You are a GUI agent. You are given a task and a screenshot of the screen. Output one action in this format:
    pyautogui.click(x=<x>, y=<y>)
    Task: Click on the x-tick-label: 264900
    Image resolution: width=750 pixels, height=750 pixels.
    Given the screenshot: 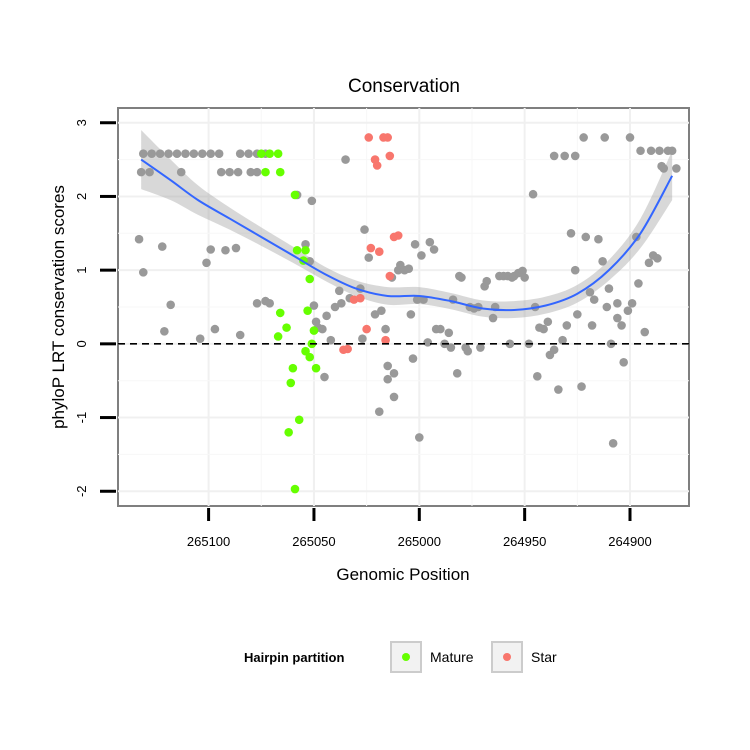 What is the action you would take?
    pyautogui.click(x=629, y=541)
    